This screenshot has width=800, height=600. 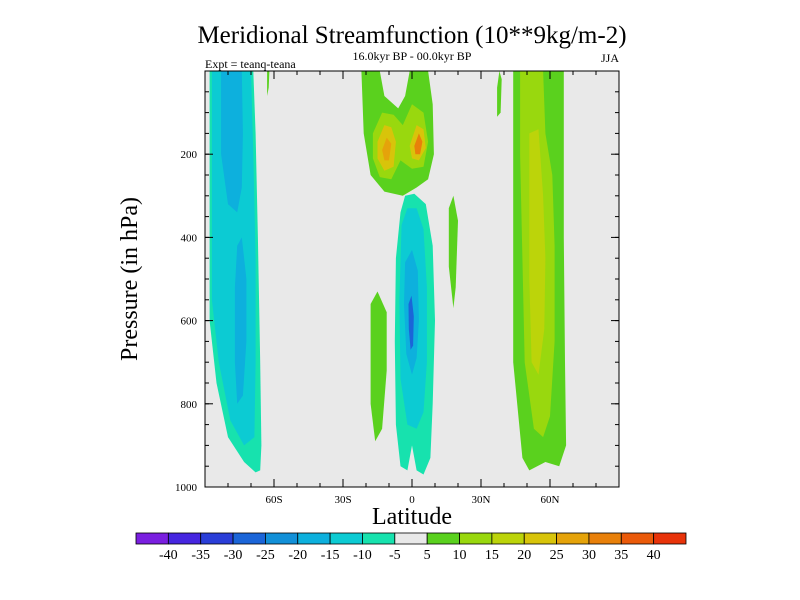 I want to click on x-tick-label: 60S, so click(x=273, y=500).